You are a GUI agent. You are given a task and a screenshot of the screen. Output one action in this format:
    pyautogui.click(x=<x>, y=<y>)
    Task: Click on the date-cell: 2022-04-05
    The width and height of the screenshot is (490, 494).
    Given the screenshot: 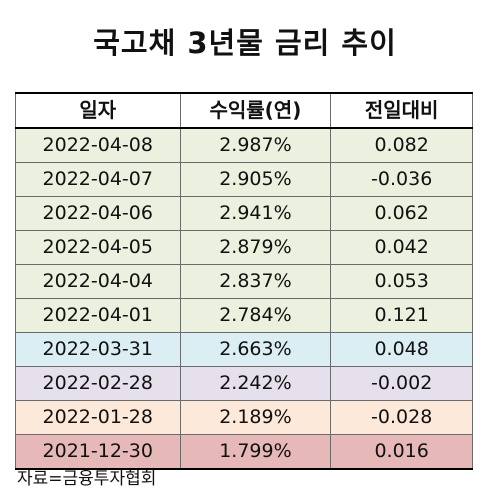 What is the action you would take?
    pyautogui.click(x=98, y=247)
    